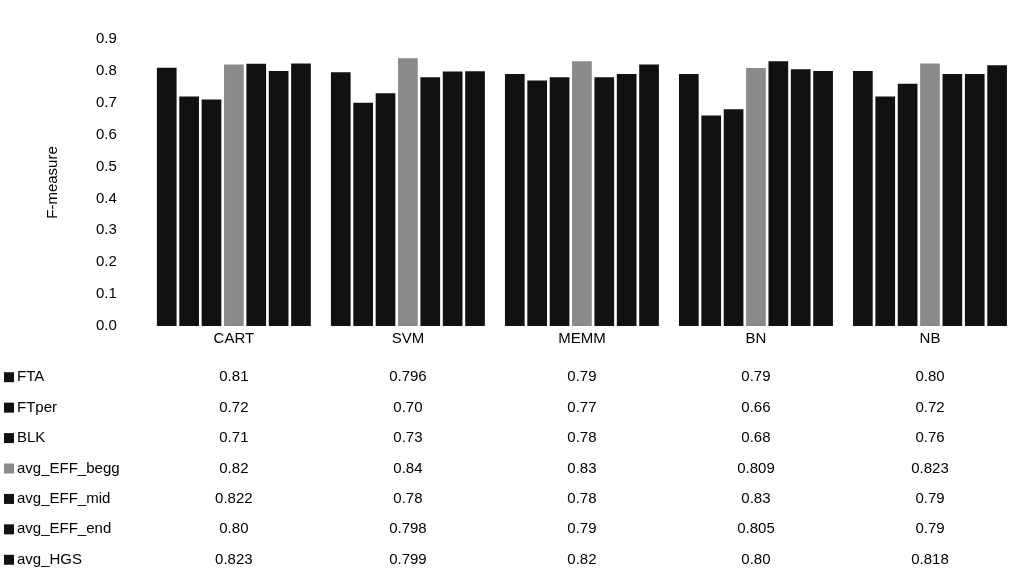 The width and height of the screenshot is (1017, 587). I want to click on y-tick-label: 0.0, so click(106, 325).